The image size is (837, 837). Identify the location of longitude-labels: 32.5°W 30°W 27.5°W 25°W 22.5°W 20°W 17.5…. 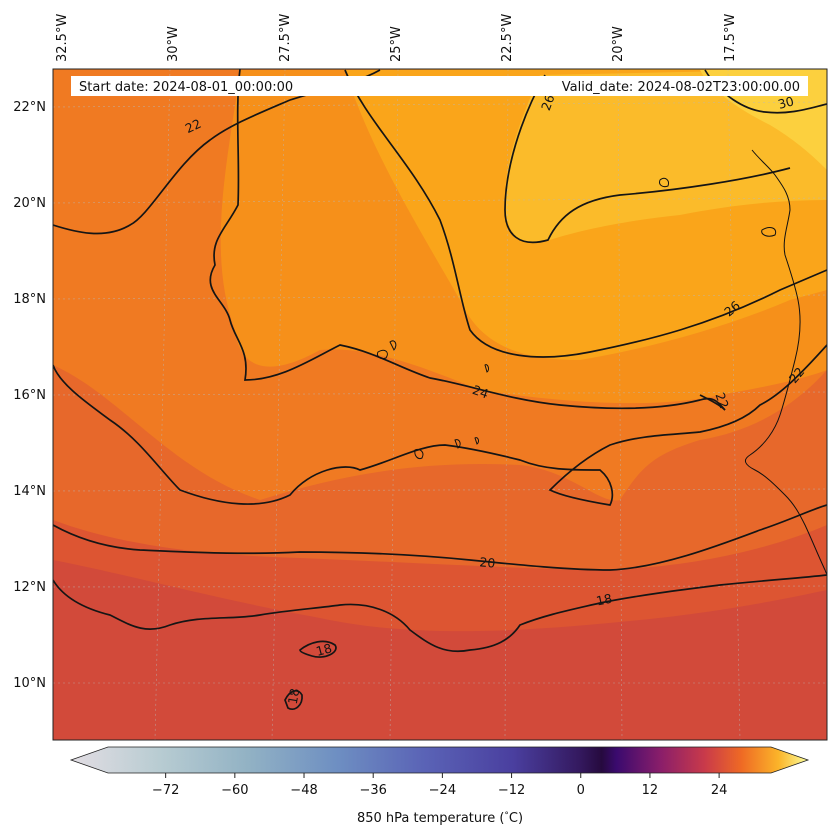
(396, 38).